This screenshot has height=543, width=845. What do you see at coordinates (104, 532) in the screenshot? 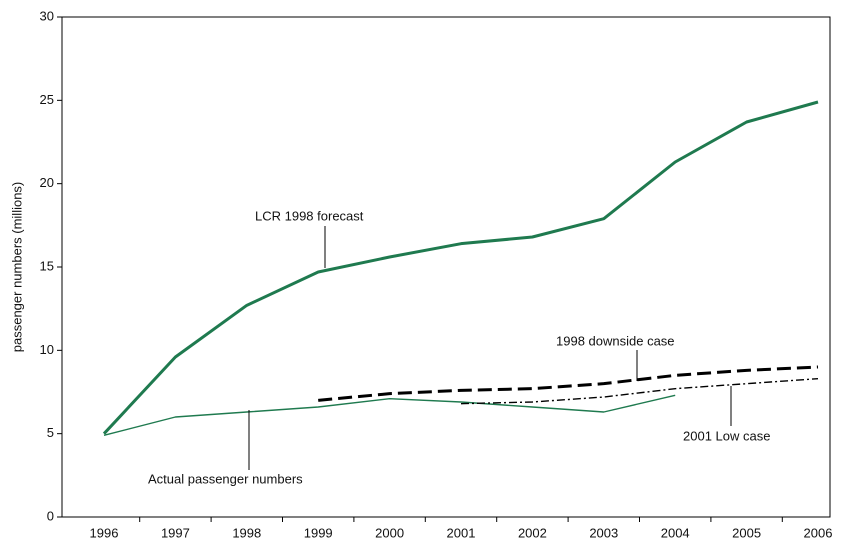
I see `x-tick-label: 1996` at bounding box center [104, 532].